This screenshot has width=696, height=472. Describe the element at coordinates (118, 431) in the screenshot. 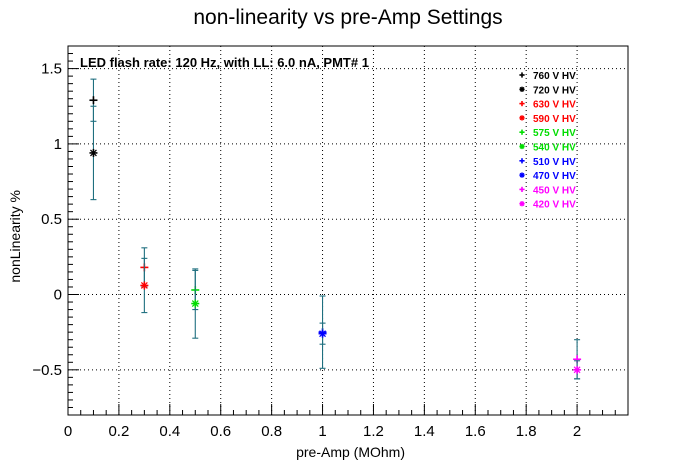

I see `x-tick-label: 0.2` at that location.